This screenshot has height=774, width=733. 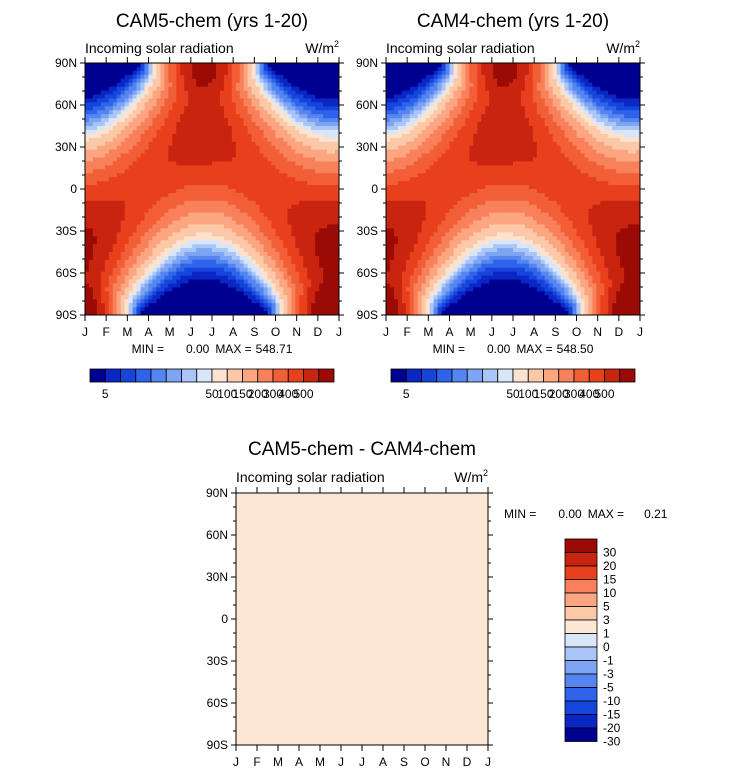 I want to click on colorbar-swatch, so click(x=234, y=375).